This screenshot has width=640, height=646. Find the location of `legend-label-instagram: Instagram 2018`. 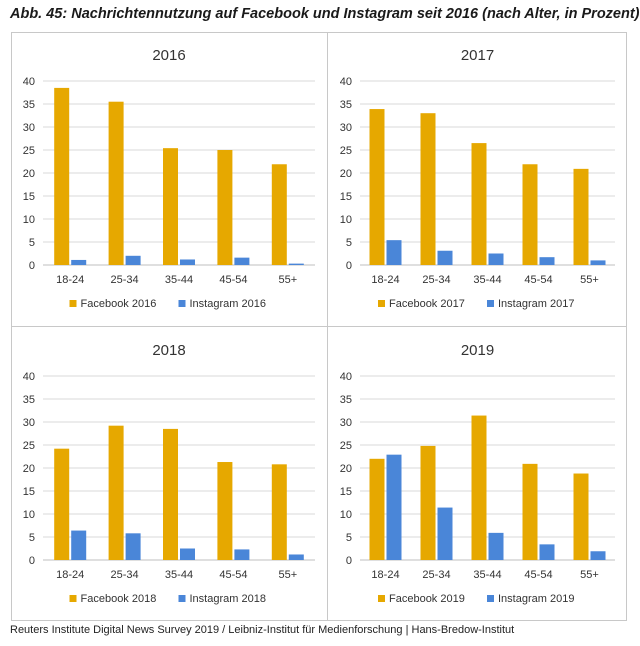

legend-label-instagram: Instagram 2018 is located at coordinates (228, 599).